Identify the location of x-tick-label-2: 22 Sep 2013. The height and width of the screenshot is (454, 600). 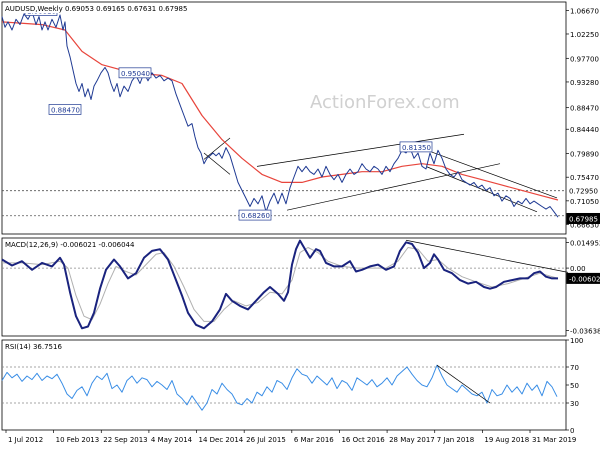
(125, 440).